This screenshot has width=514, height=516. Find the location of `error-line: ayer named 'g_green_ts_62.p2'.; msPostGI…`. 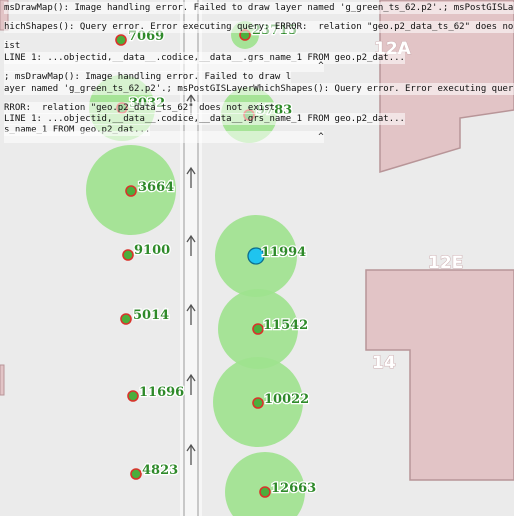

error-line: ayer named 'g_green_ts_62.p2'.; msPostGI… is located at coordinates (259, 89).